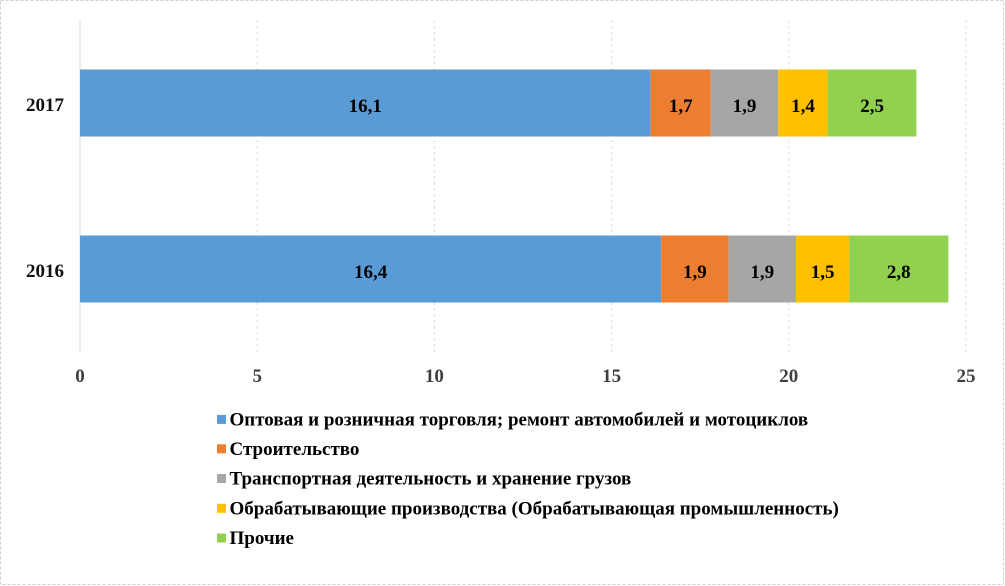 The image size is (1005, 586). What do you see at coordinates (80, 376) in the screenshot?
I see `svg-text: 0` at bounding box center [80, 376].